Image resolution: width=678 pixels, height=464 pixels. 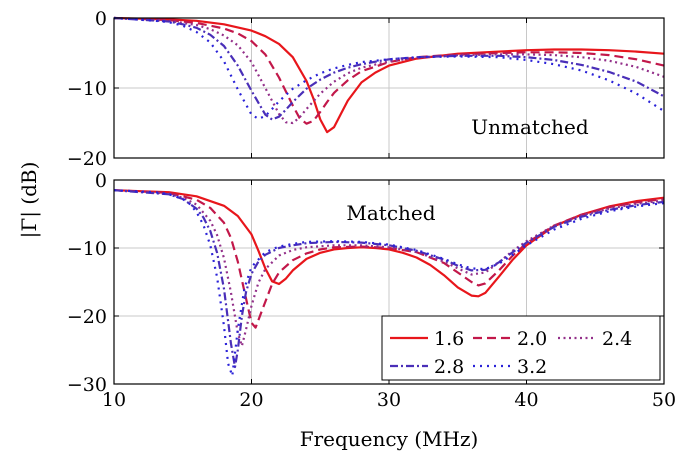 I want to click on matched-x-tick-label: 40, so click(x=526, y=400).